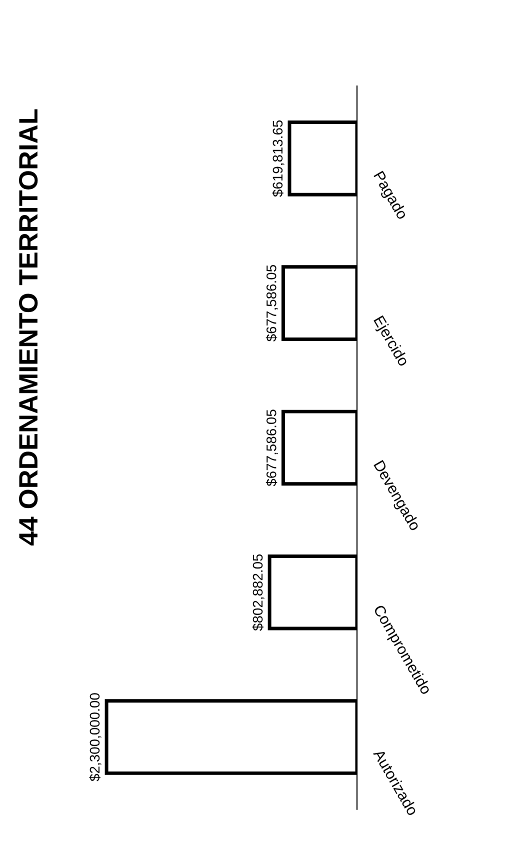 This screenshot has height=861, width=510. What do you see at coordinates (95, 737) in the screenshot?
I see `data-label: $2,300,000.00` at bounding box center [95, 737].